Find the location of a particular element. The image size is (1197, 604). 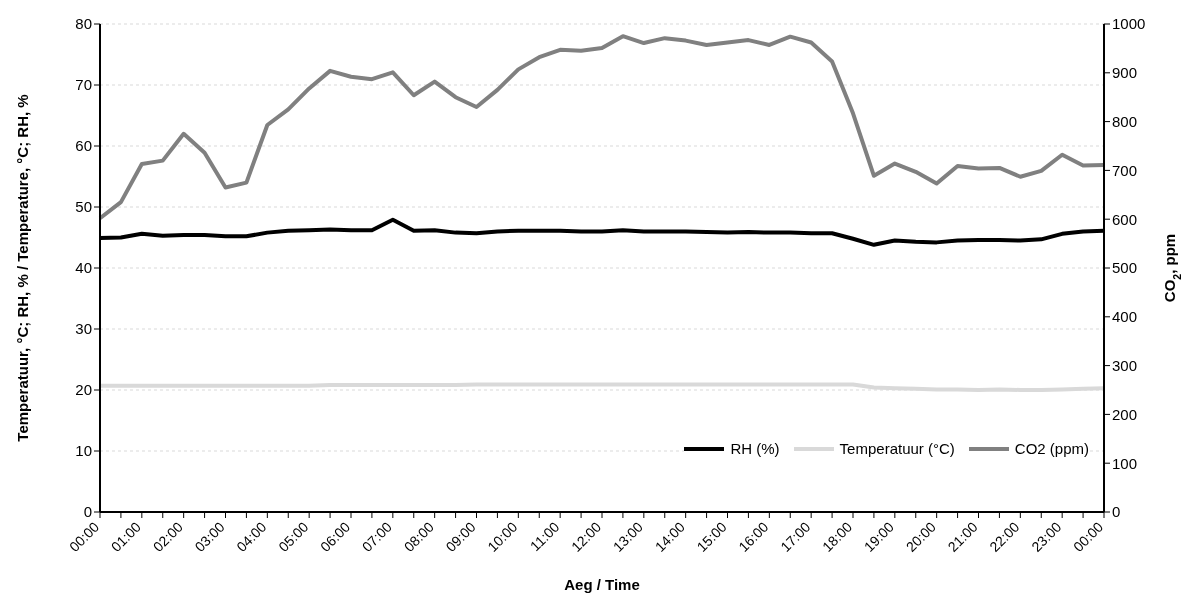

y2-tick-label: 700 is located at coordinates (1125, 170).